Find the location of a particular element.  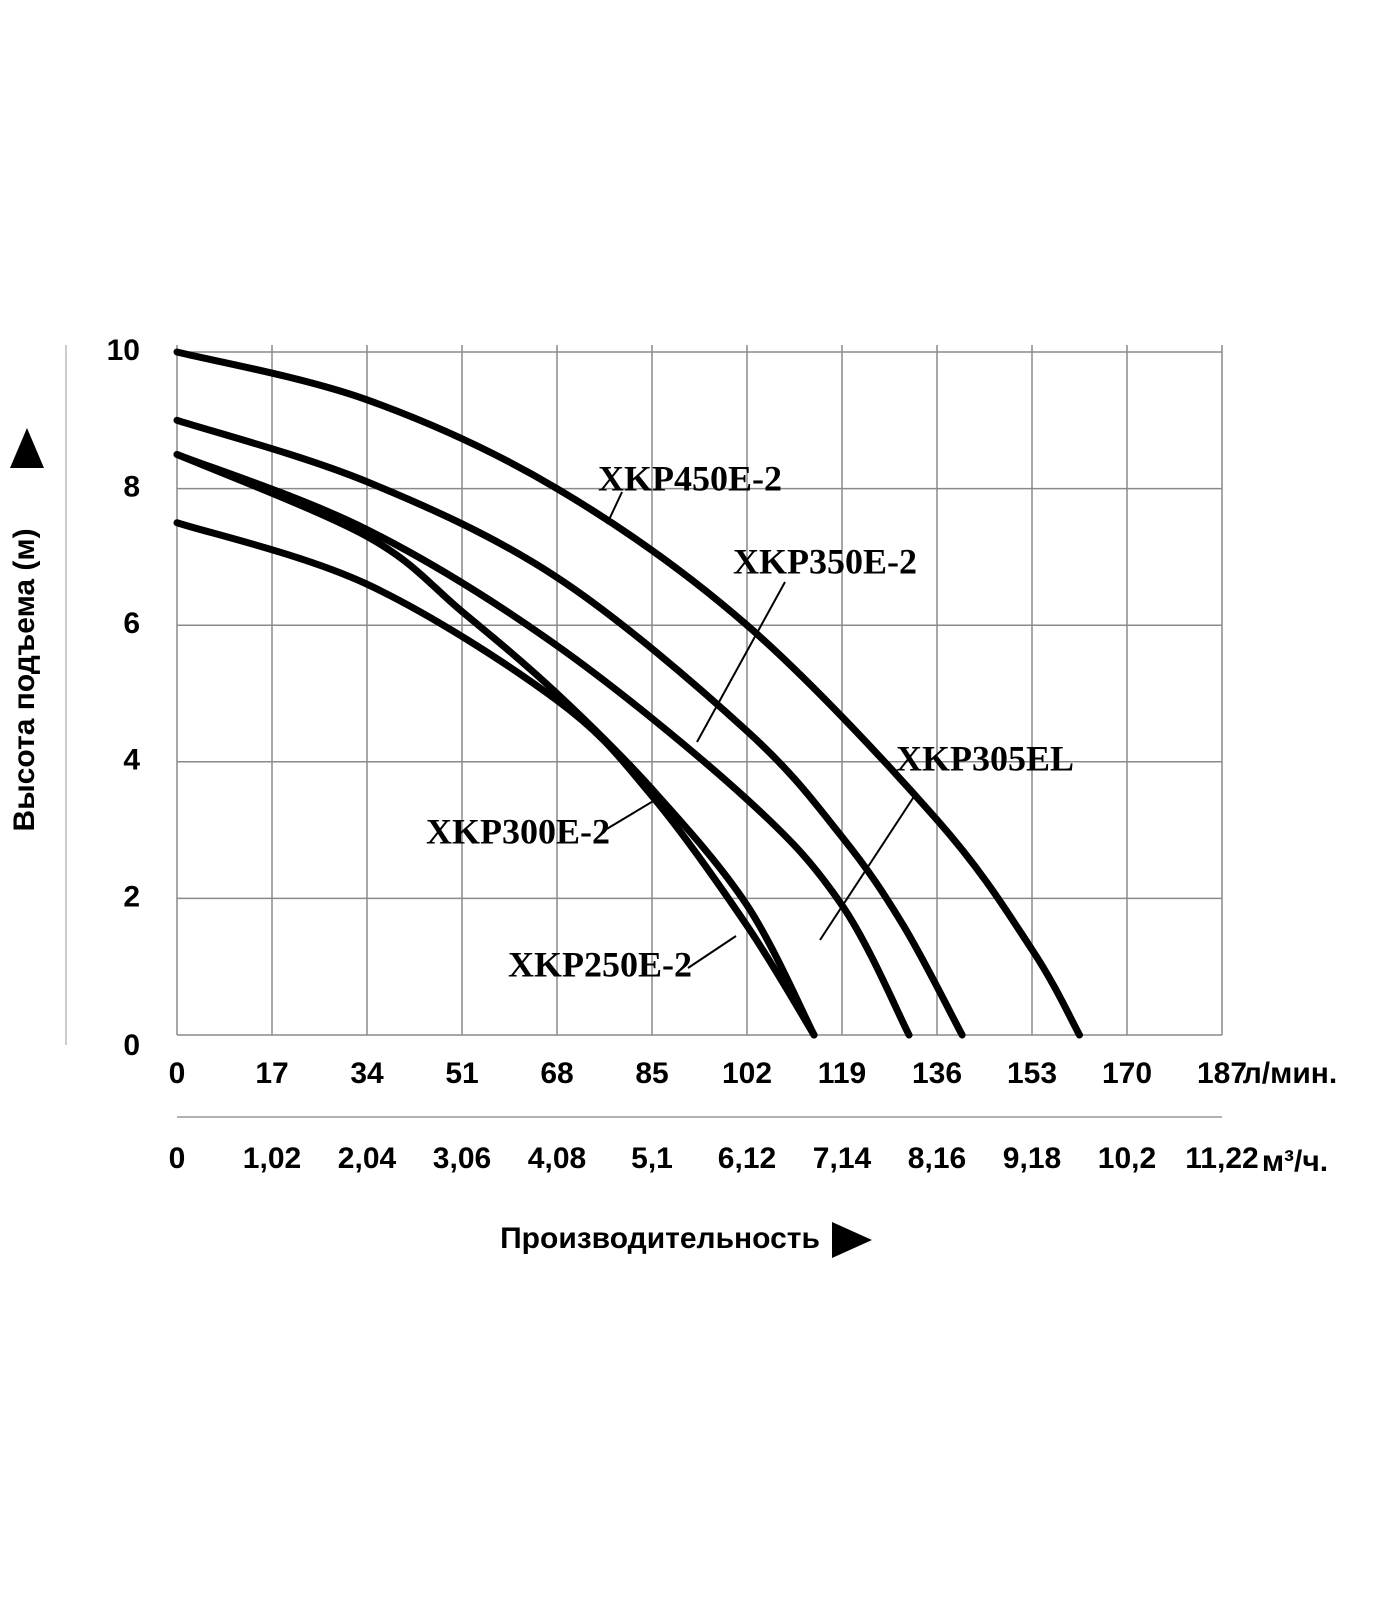

series-label: XKP350E-2 is located at coordinates (825, 561).